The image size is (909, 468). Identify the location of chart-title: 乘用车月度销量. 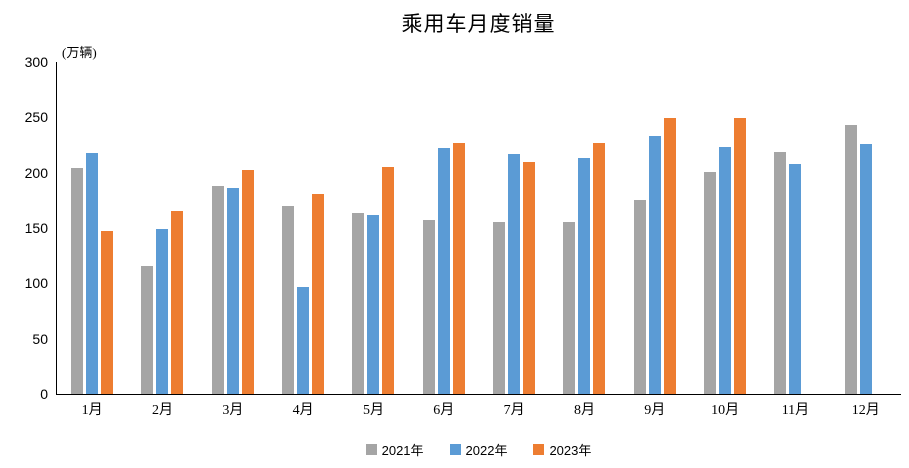
(478, 24).